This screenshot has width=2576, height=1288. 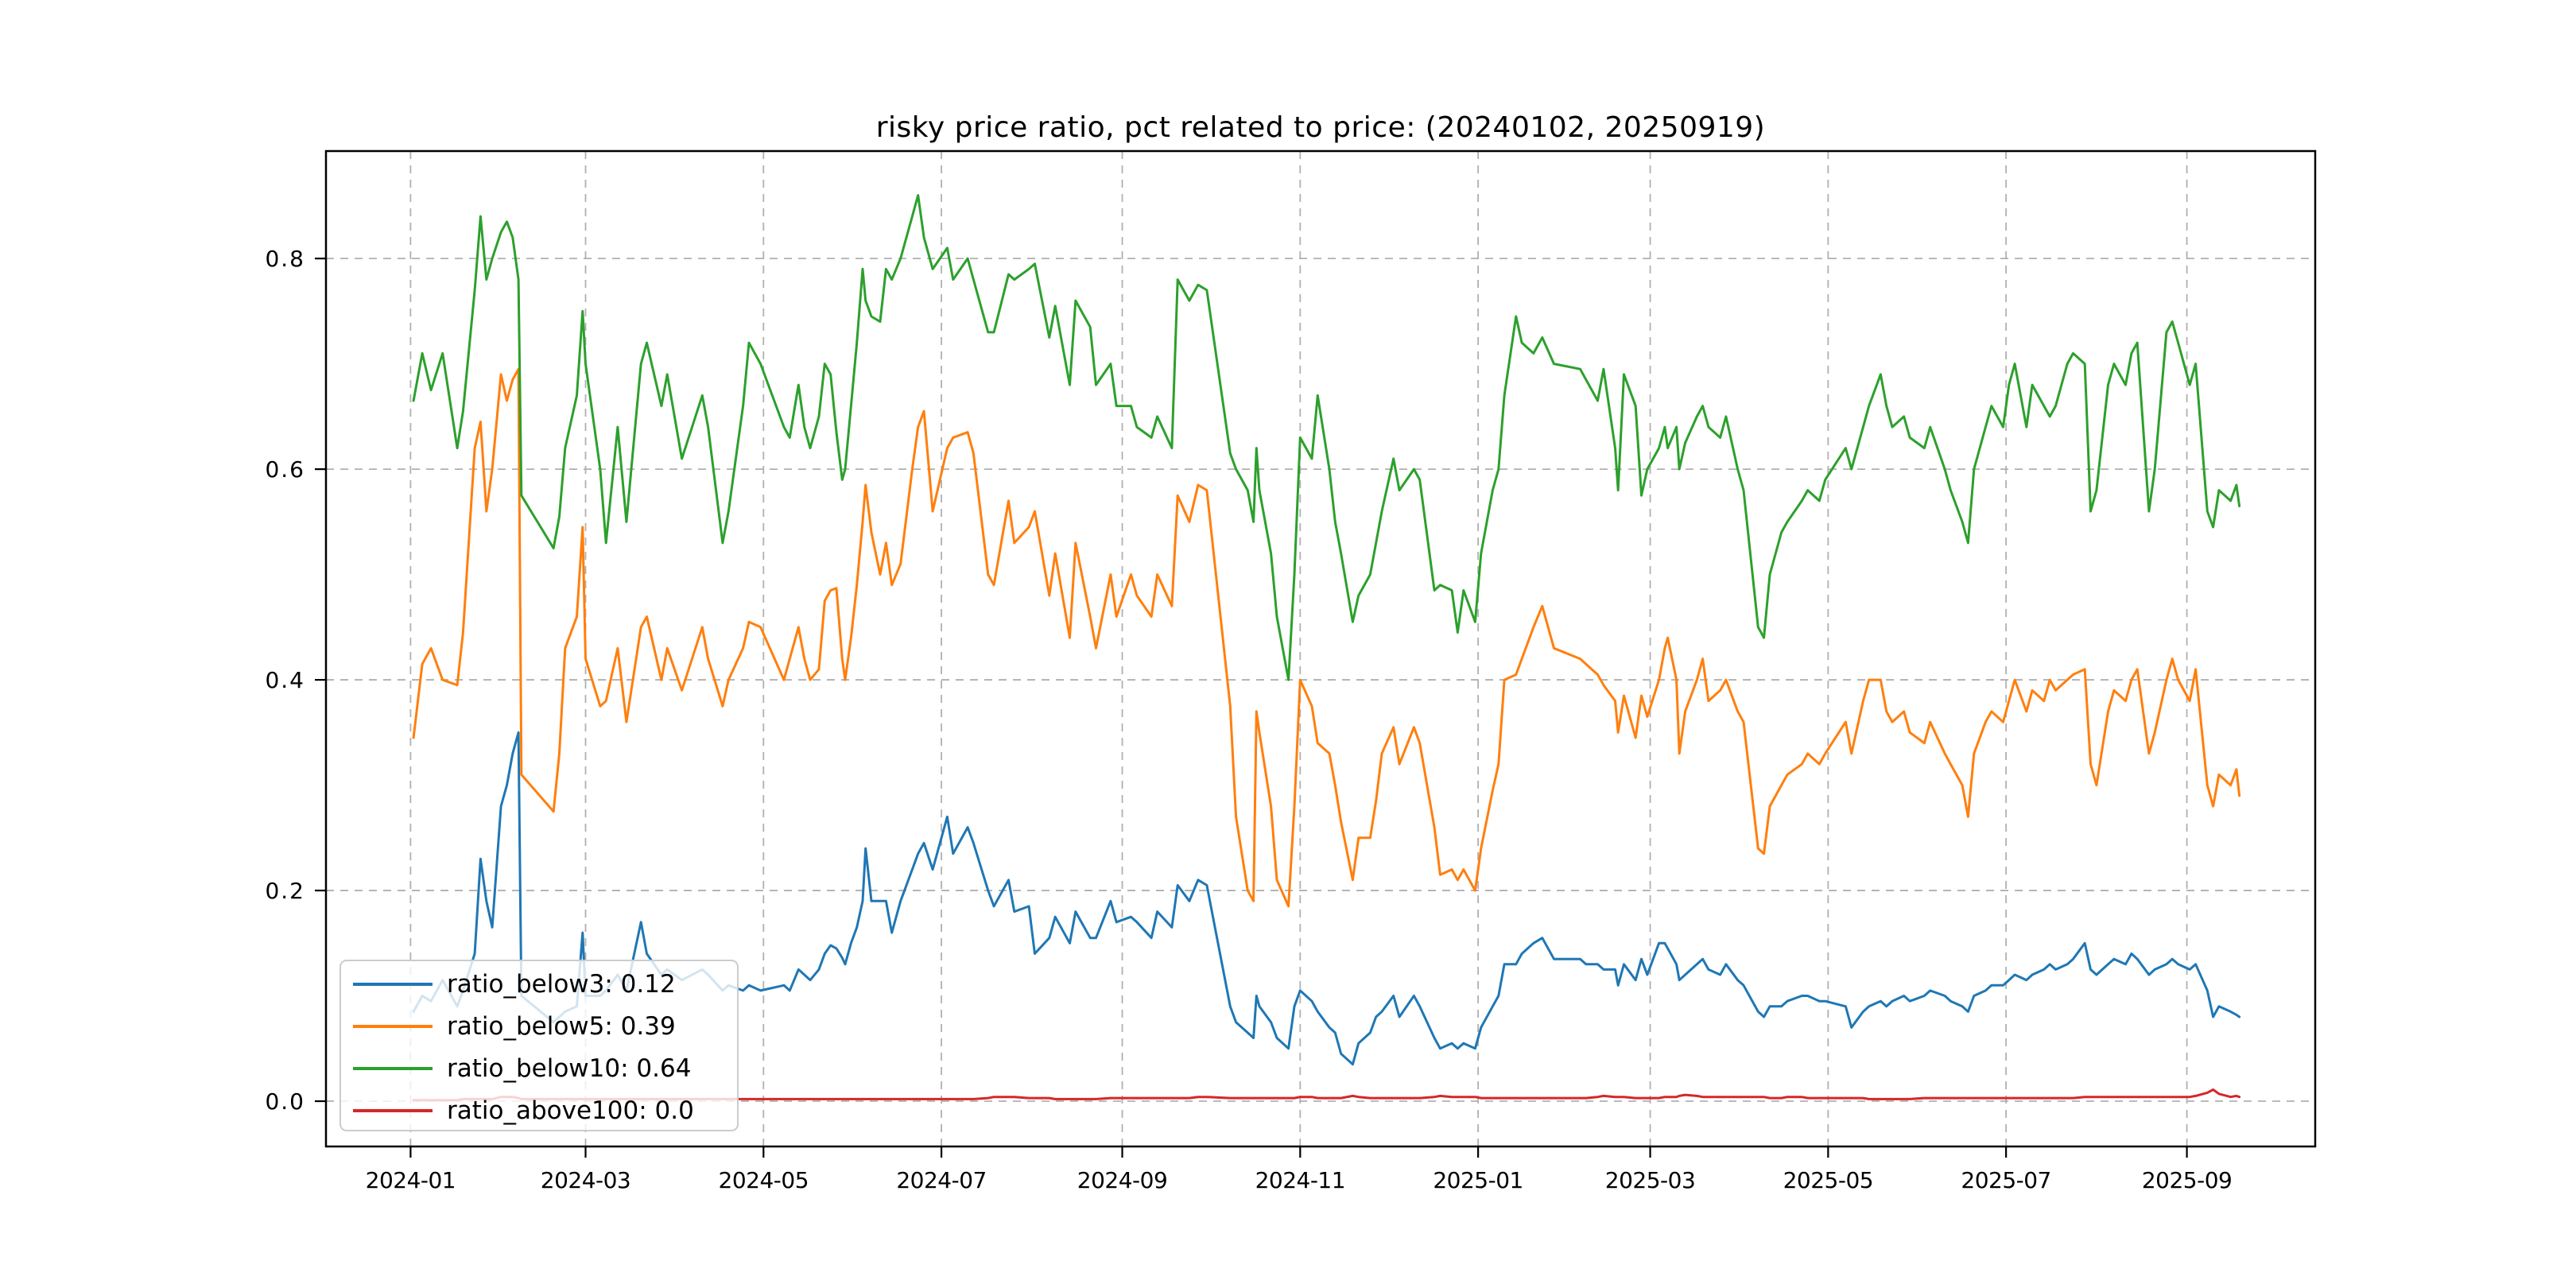 I want to click on legend-label-ratio-above100: ratio_above100: 0.0, so click(x=570, y=1110).